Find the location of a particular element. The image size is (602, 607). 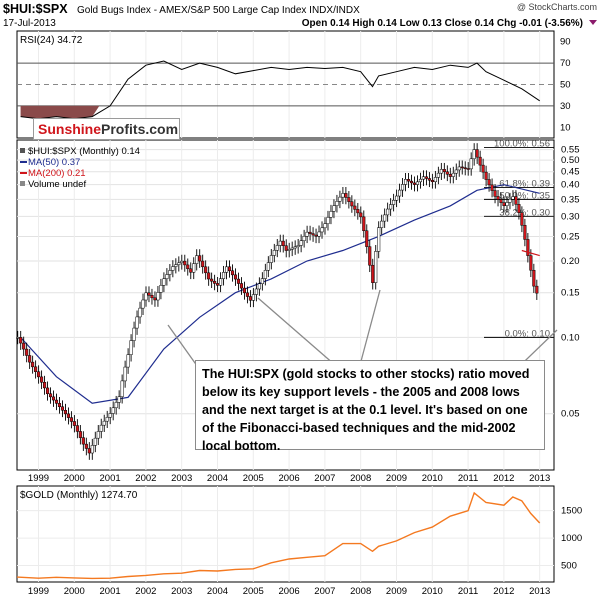

gold-year-tick-label: 2005 is located at coordinates (253, 591).